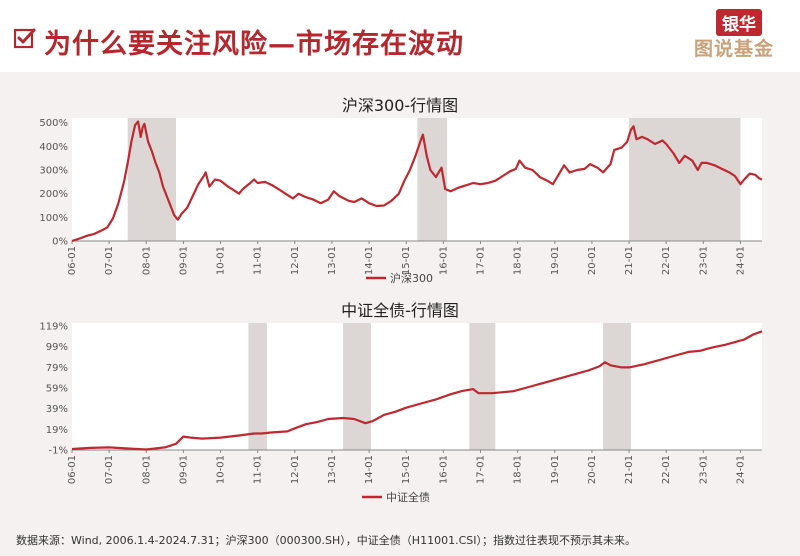 This screenshot has width=800, height=556. What do you see at coordinates (53, 327) in the screenshot?
I see `y-tick-label: 119%` at bounding box center [53, 327].